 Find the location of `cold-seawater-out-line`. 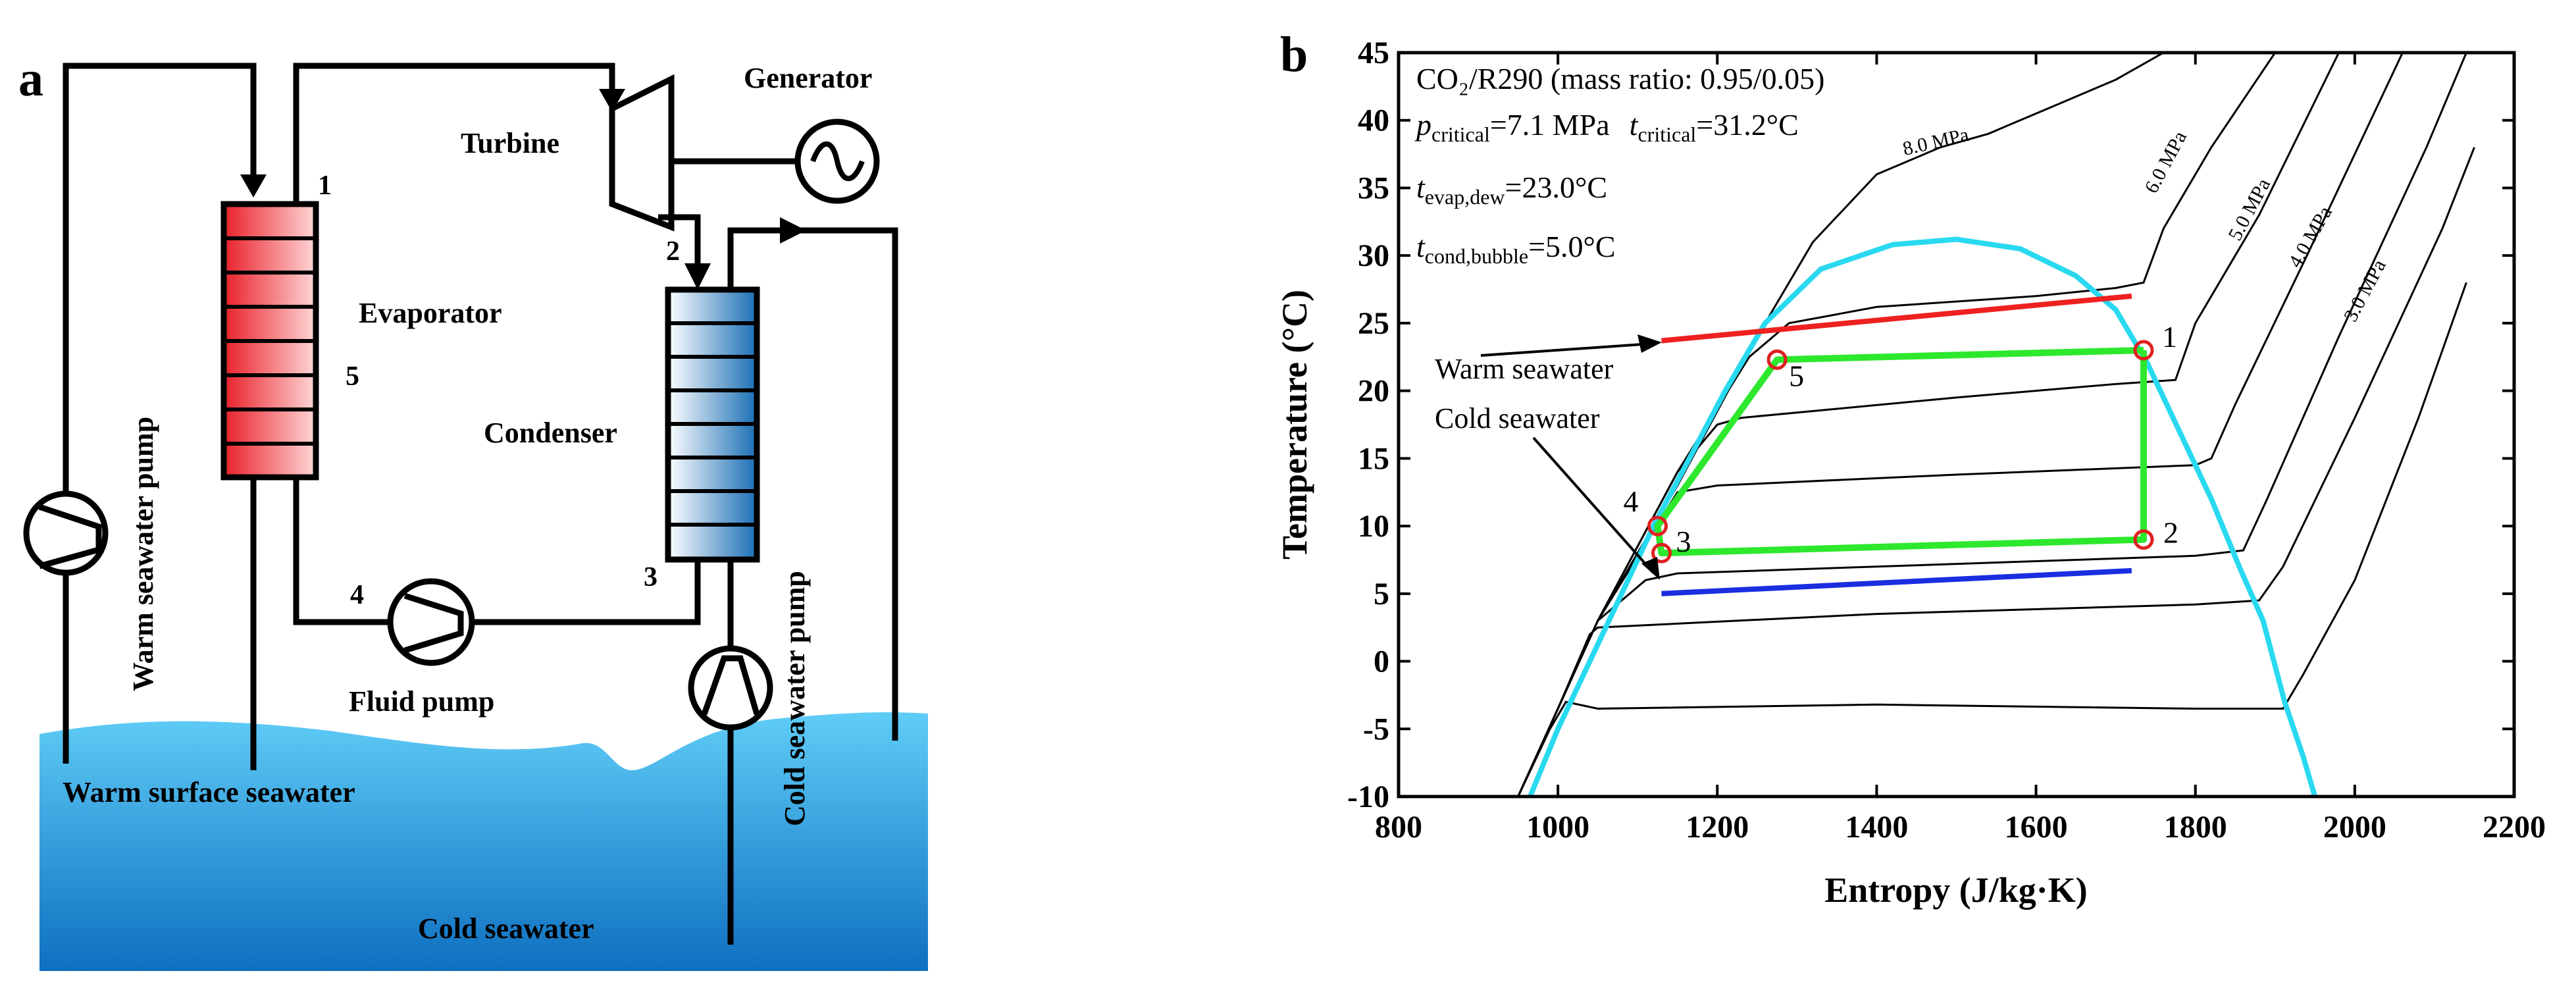

cold-seawater-out-line is located at coordinates (812, 484).